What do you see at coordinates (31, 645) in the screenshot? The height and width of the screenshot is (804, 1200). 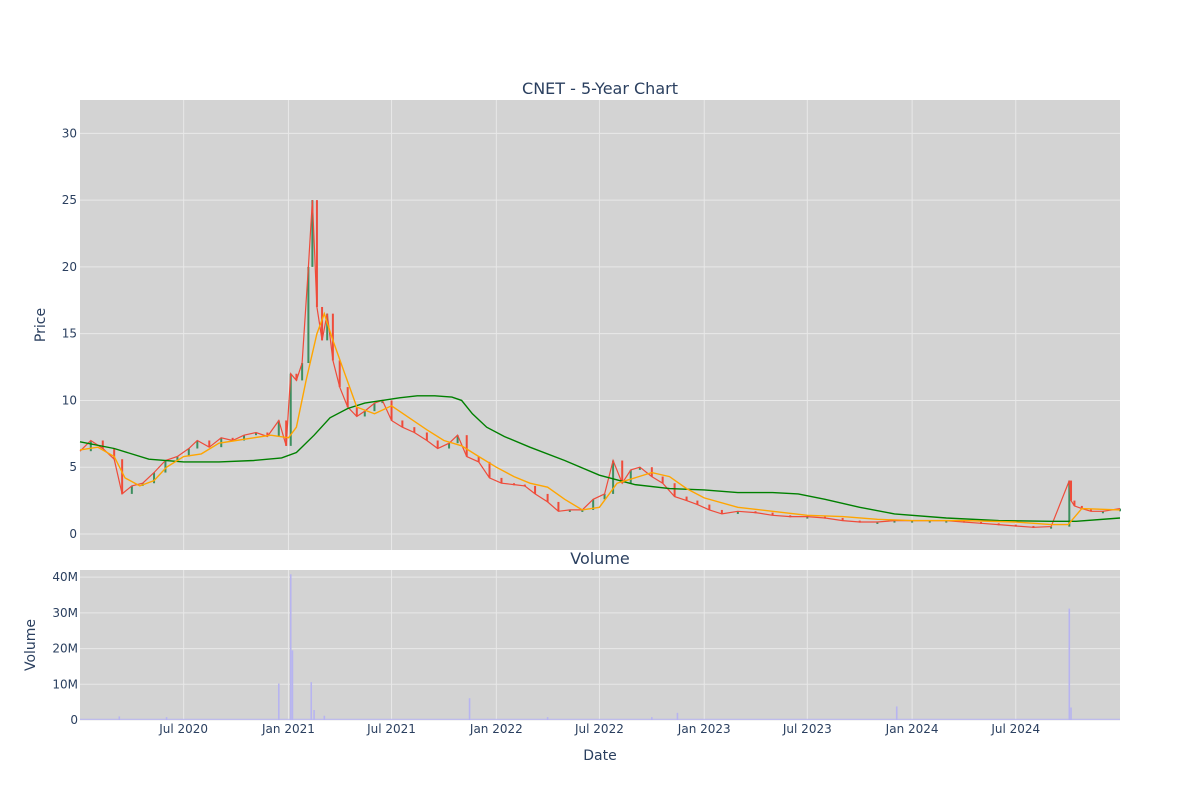 I see `volume-y-axis-label: Volume` at bounding box center [31, 645].